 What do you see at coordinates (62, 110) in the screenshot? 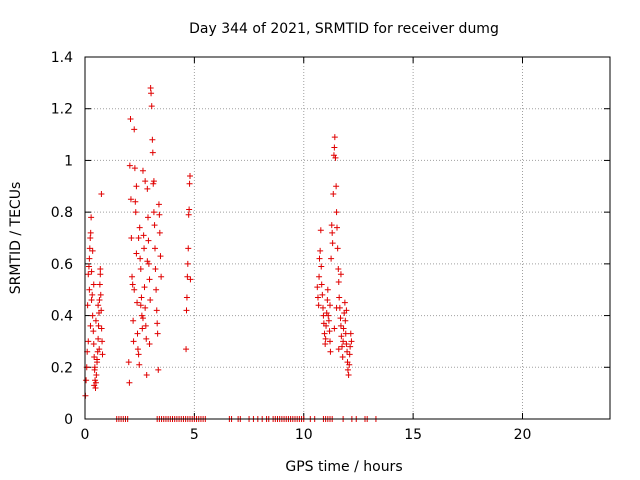
I see `y-tick-label: 1.2` at bounding box center [62, 110].